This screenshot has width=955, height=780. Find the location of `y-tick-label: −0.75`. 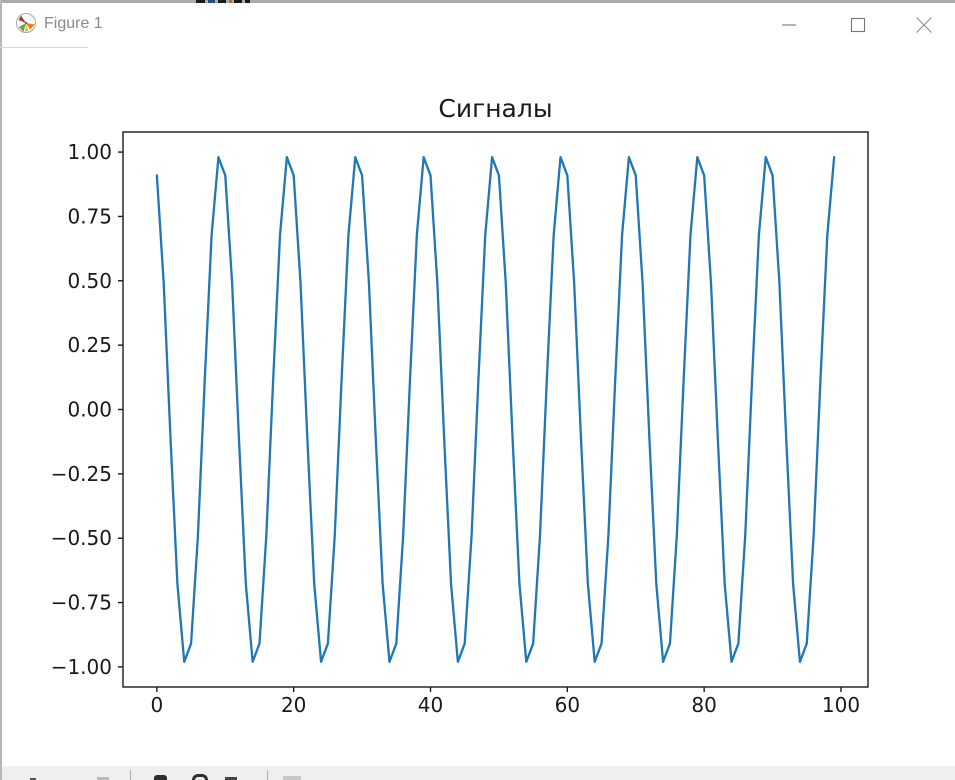

y-tick-label: −0.75 is located at coordinates (81, 603).